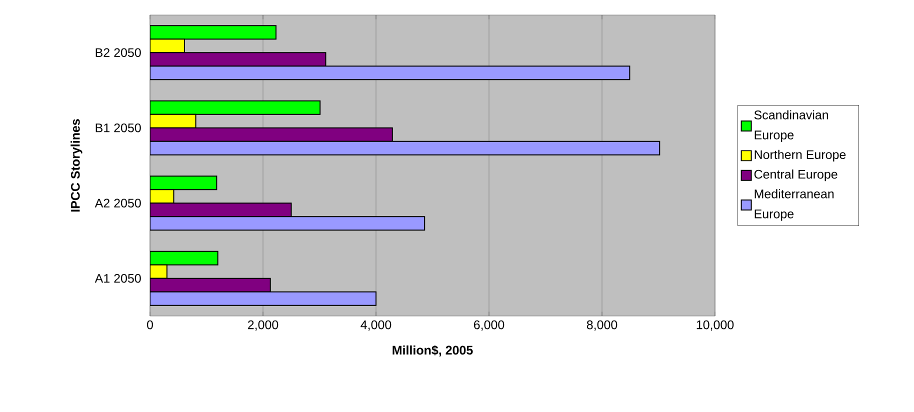 The height and width of the screenshot is (412, 914). I want to click on x-tick-label: 0, so click(150, 325).